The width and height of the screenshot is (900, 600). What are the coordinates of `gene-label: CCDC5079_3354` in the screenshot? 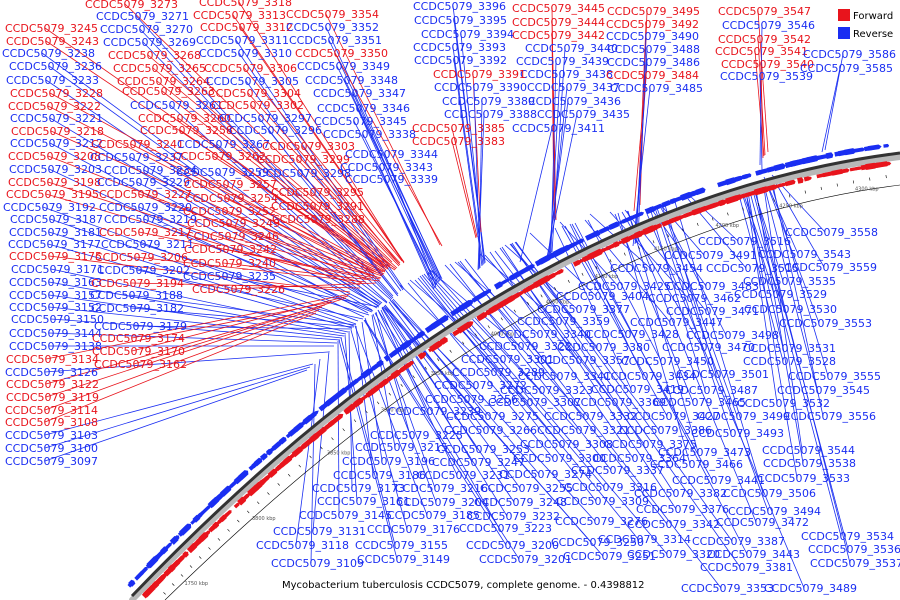 It's located at (332, 14).